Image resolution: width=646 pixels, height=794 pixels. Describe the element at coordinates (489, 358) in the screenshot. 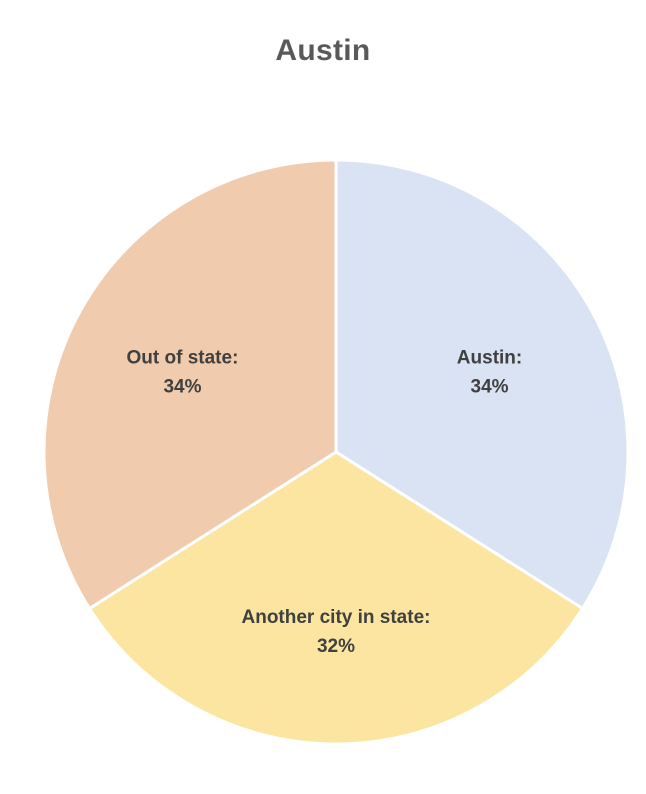

I see `slice-label-name: Austin:` at that location.